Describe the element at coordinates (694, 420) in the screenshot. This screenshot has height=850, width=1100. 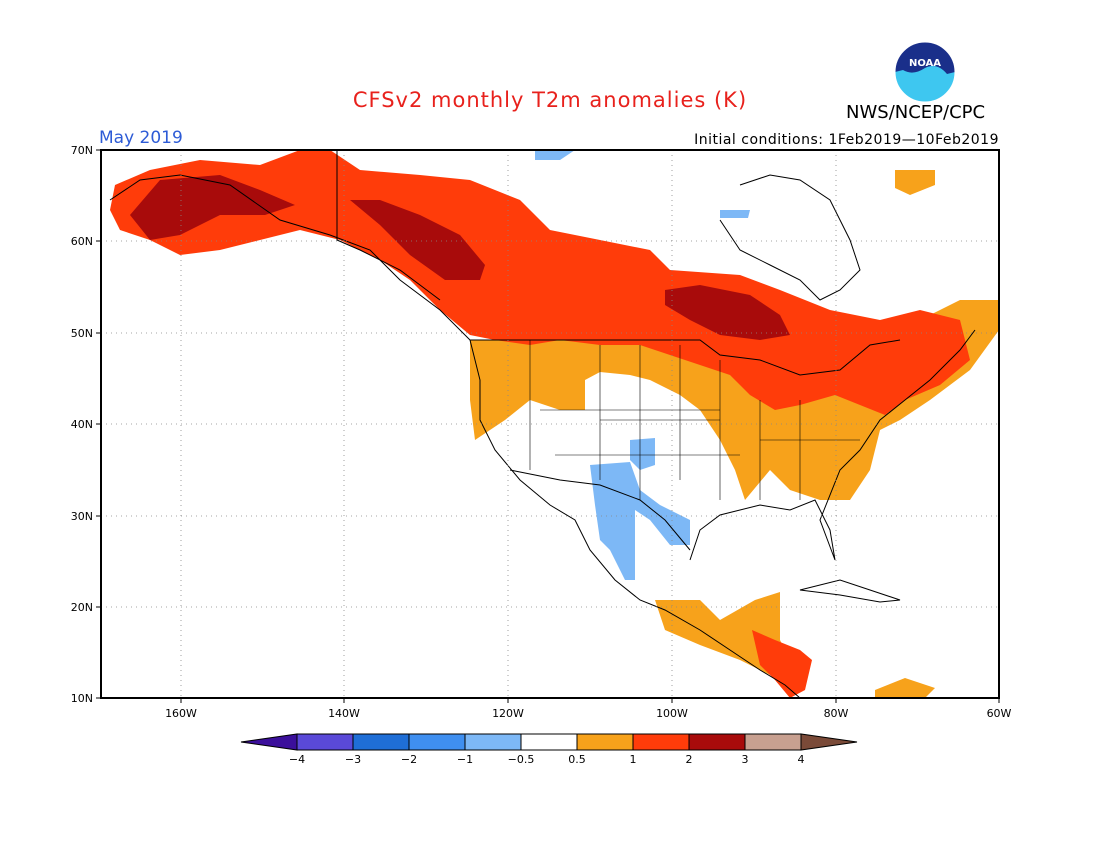
I see `state-lines` at that location.